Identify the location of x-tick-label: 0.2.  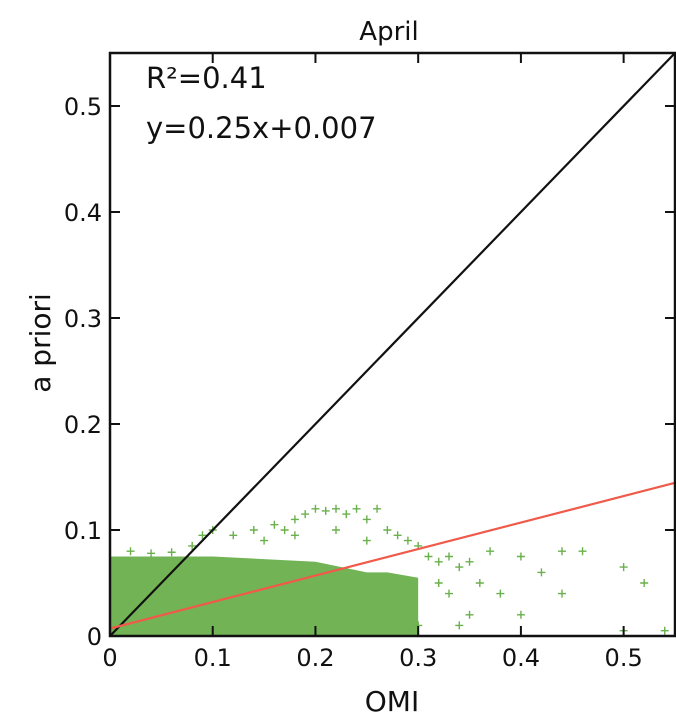
(315, 658).